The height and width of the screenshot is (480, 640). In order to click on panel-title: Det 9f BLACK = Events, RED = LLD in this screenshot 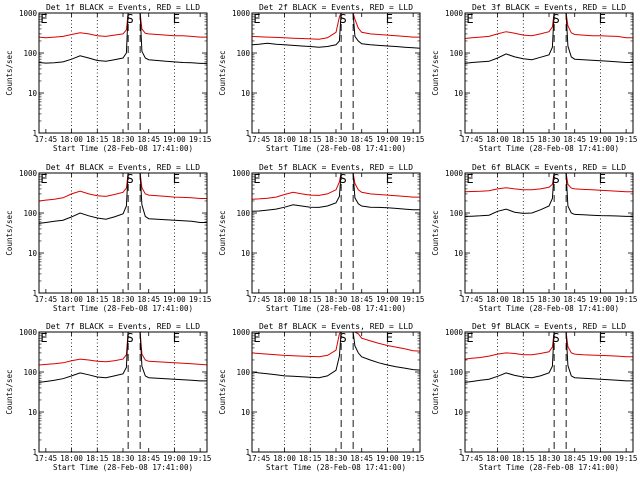, I will do `click(549, 326)`.